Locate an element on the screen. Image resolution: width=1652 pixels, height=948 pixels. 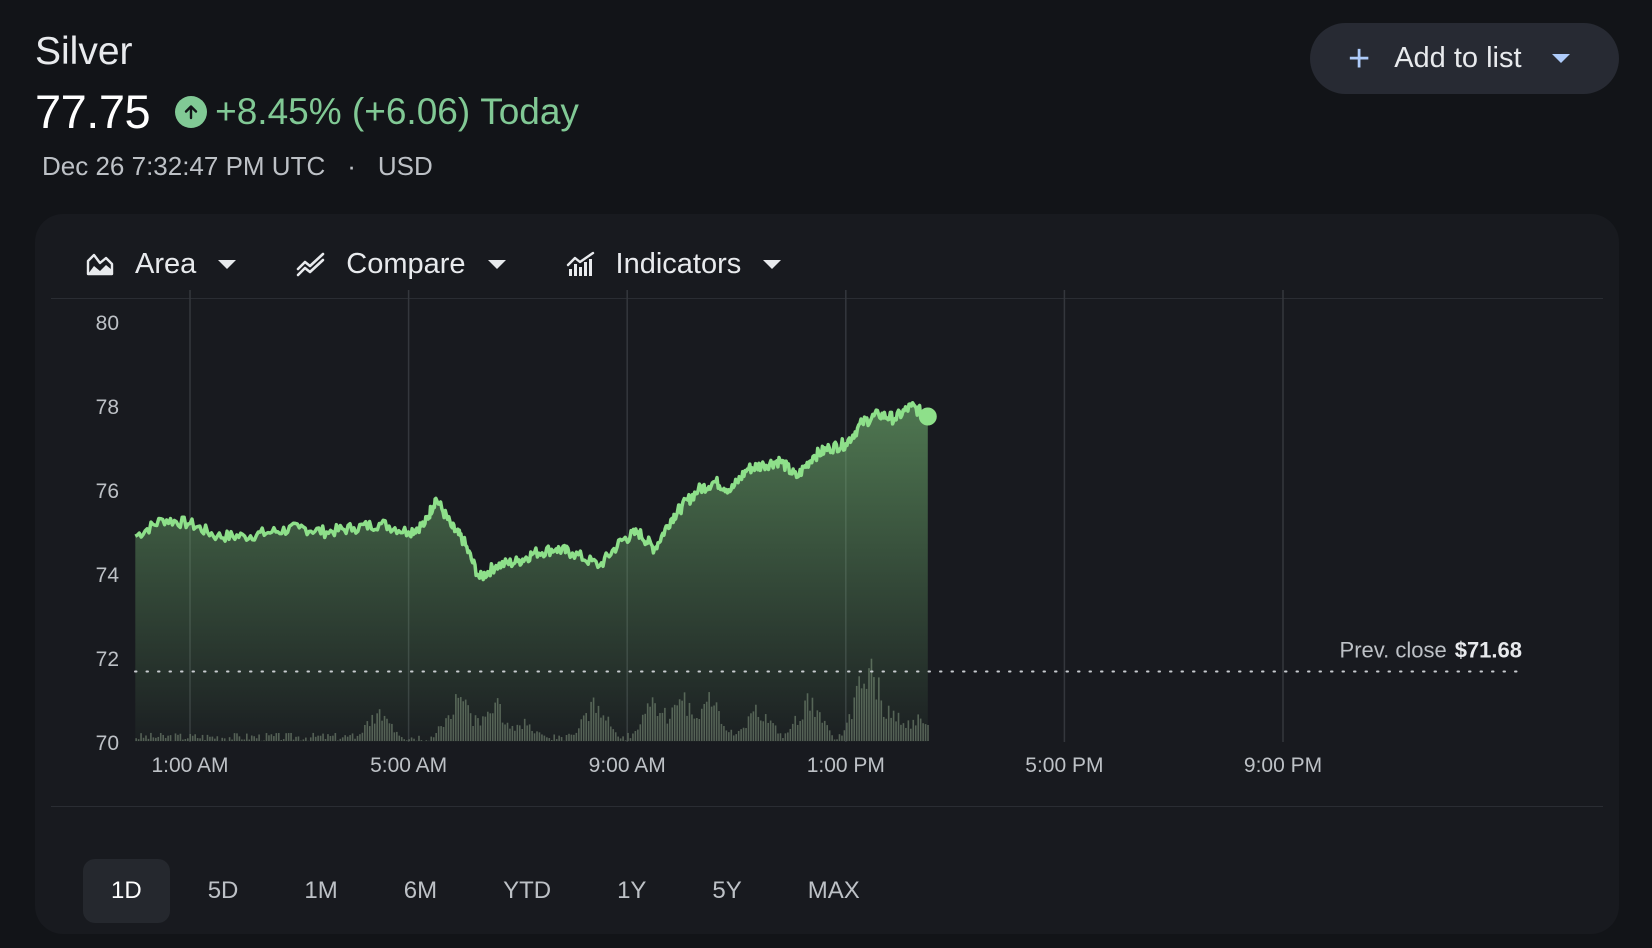
indicators-label: Indicators is located at coordinates (678, 263).